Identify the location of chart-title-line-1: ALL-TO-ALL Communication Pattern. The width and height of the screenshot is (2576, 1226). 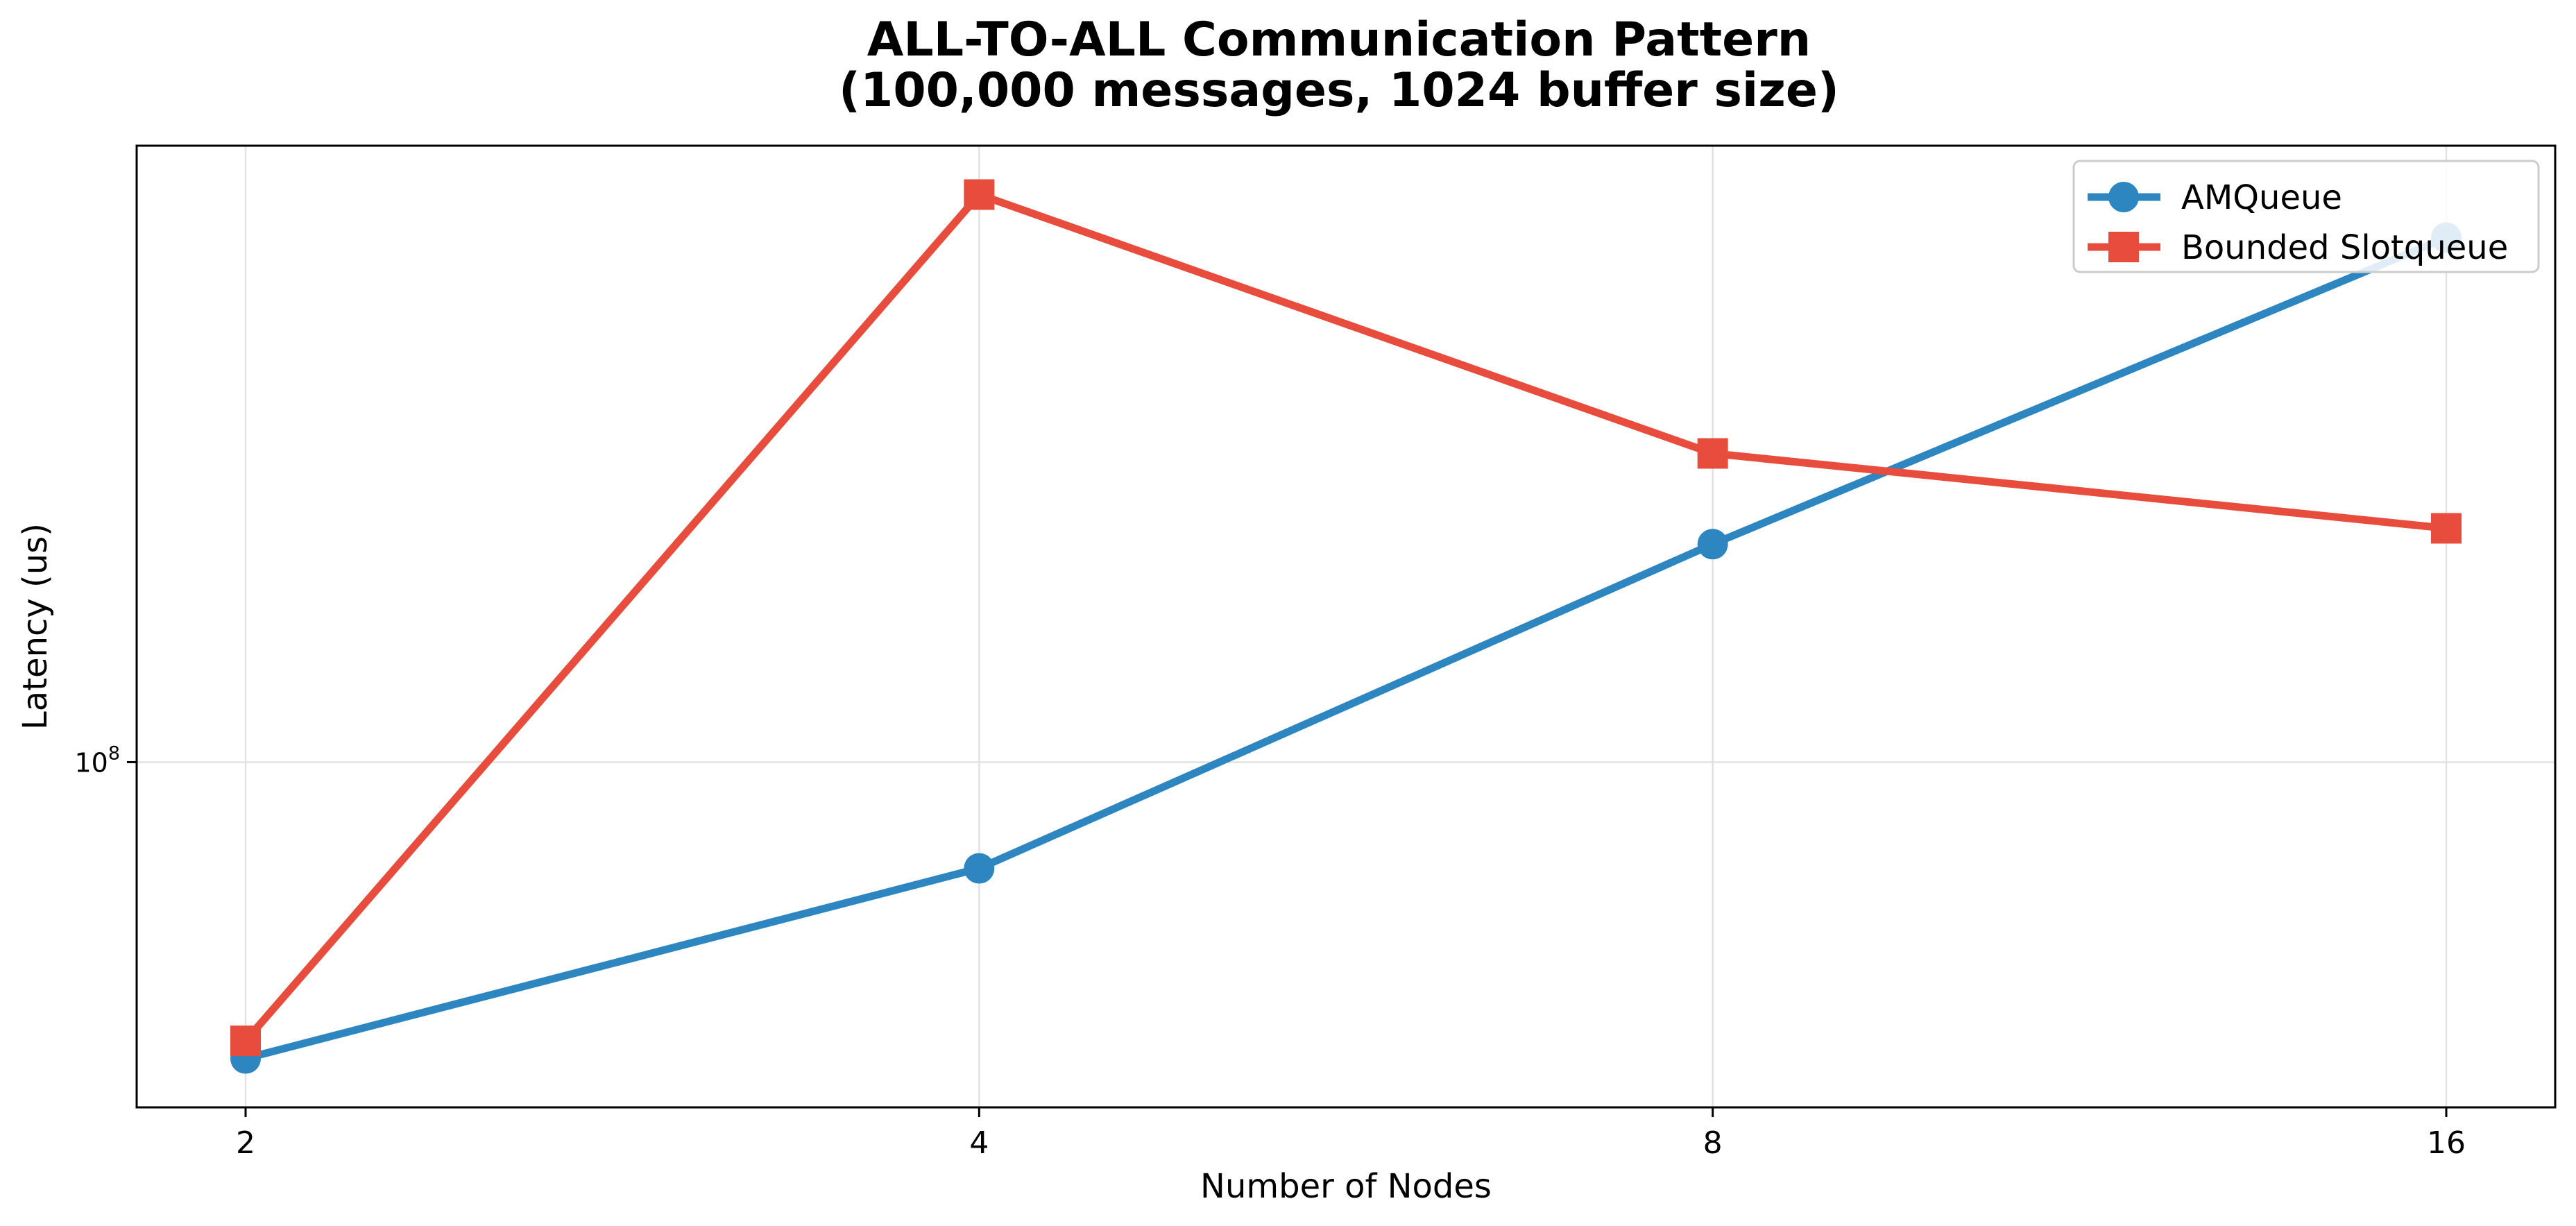
(1339, 39).